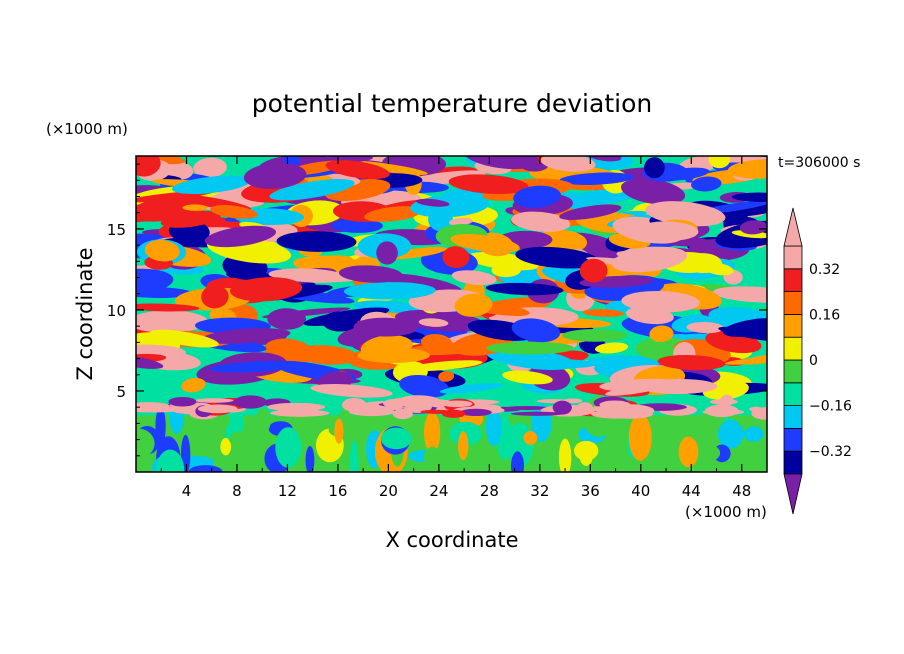 The width and height of the screenshot is (904, 654). I want to click on y-tick-label: 5, so click(121, 392).